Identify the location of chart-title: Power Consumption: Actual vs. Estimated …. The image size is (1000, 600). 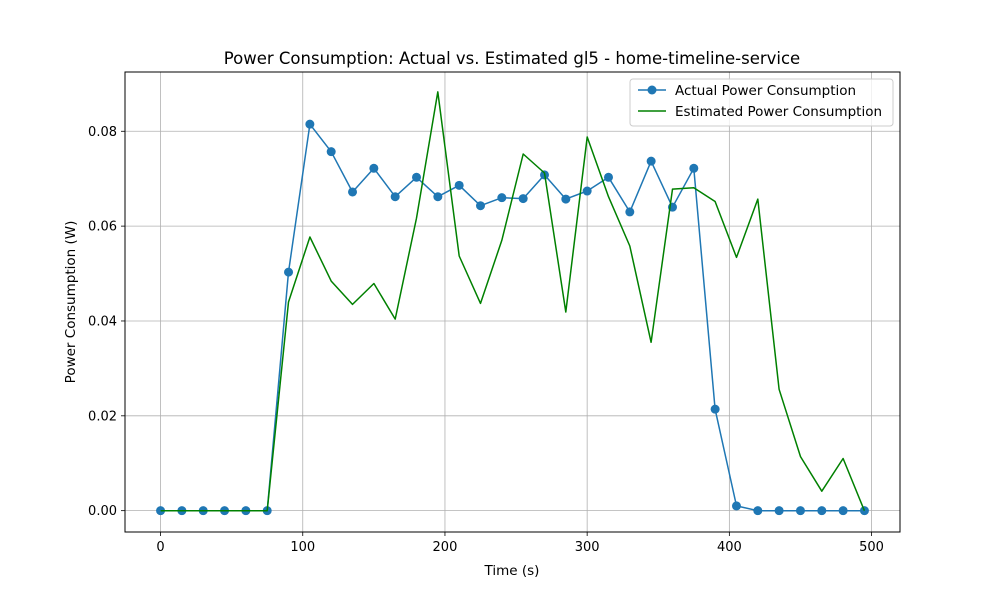
(512, 58).